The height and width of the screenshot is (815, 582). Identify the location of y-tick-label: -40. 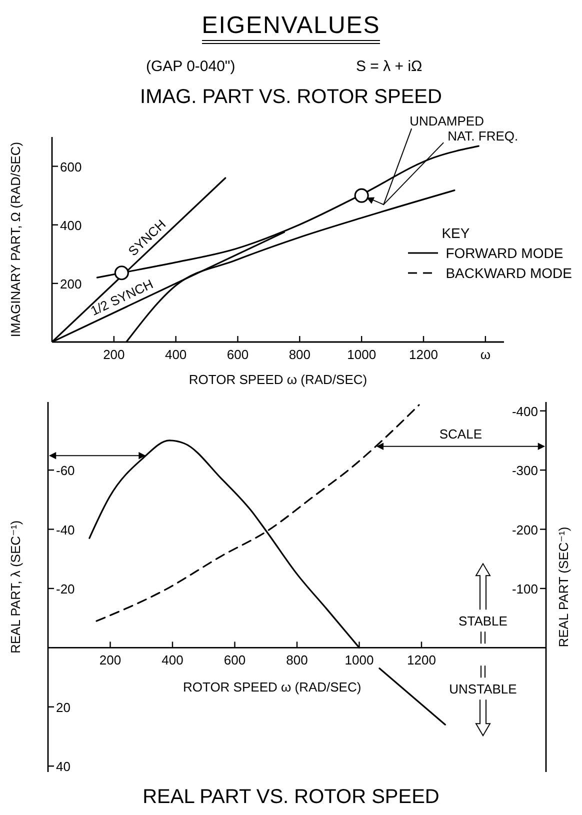
(65, 530).